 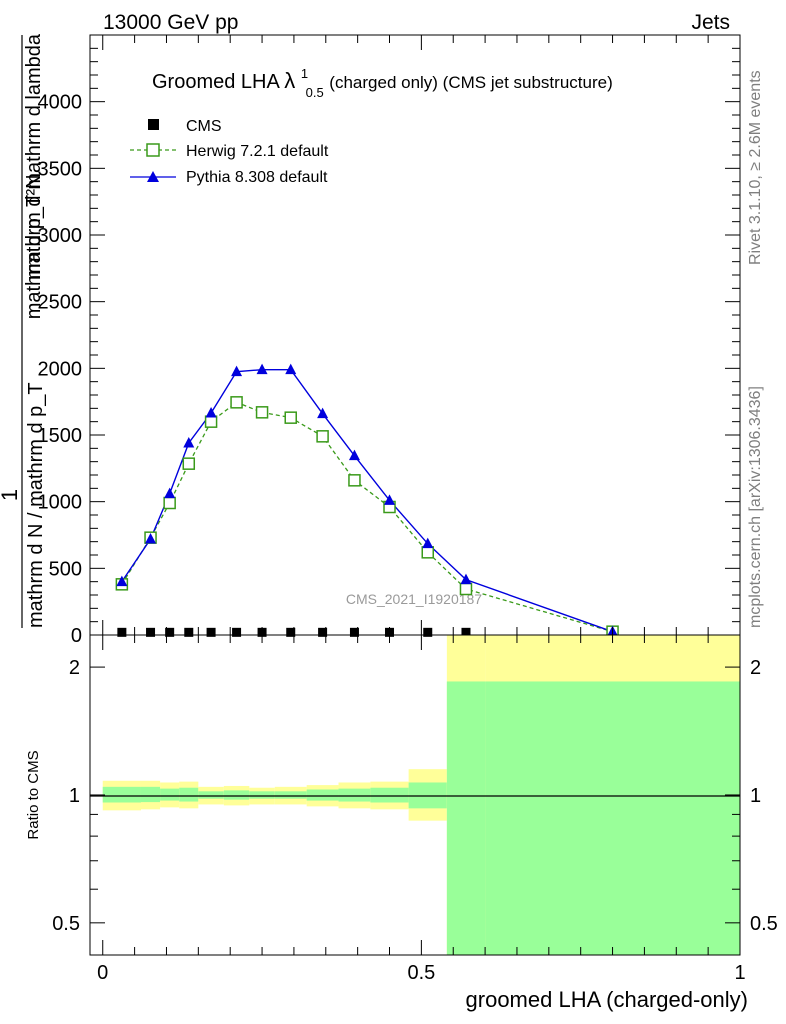 I want to click on main-y-tick-label: 4000, so click(x=60, y=103).